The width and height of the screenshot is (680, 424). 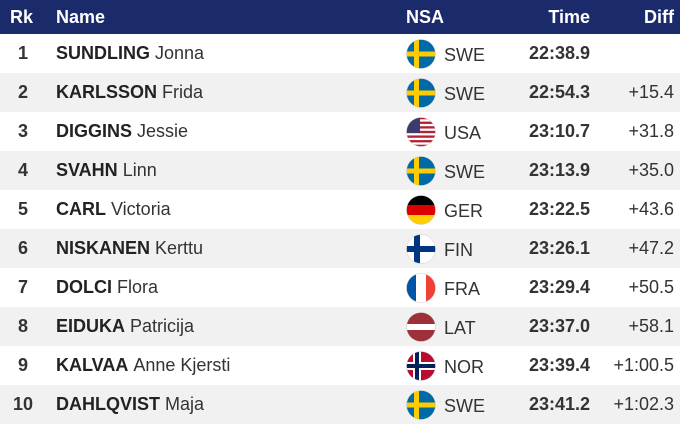 I want to click on result-row: 3 DIGGINS Jessie USA 23:10.7 +31.8, so click(x=340, y=131).